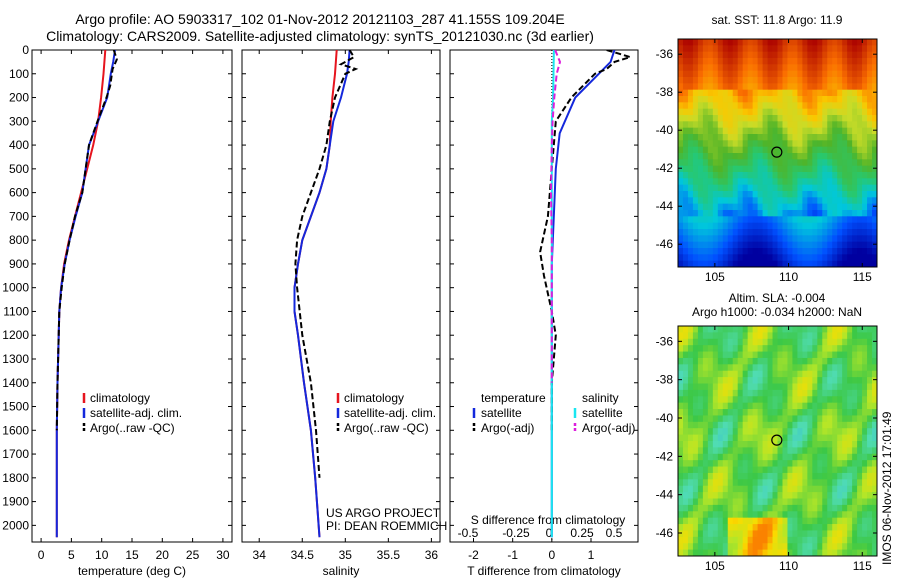  Describe the element at coordinates (665, 92) in the screenshot. I see `sst-map-y-tick-label: -38` at that location.